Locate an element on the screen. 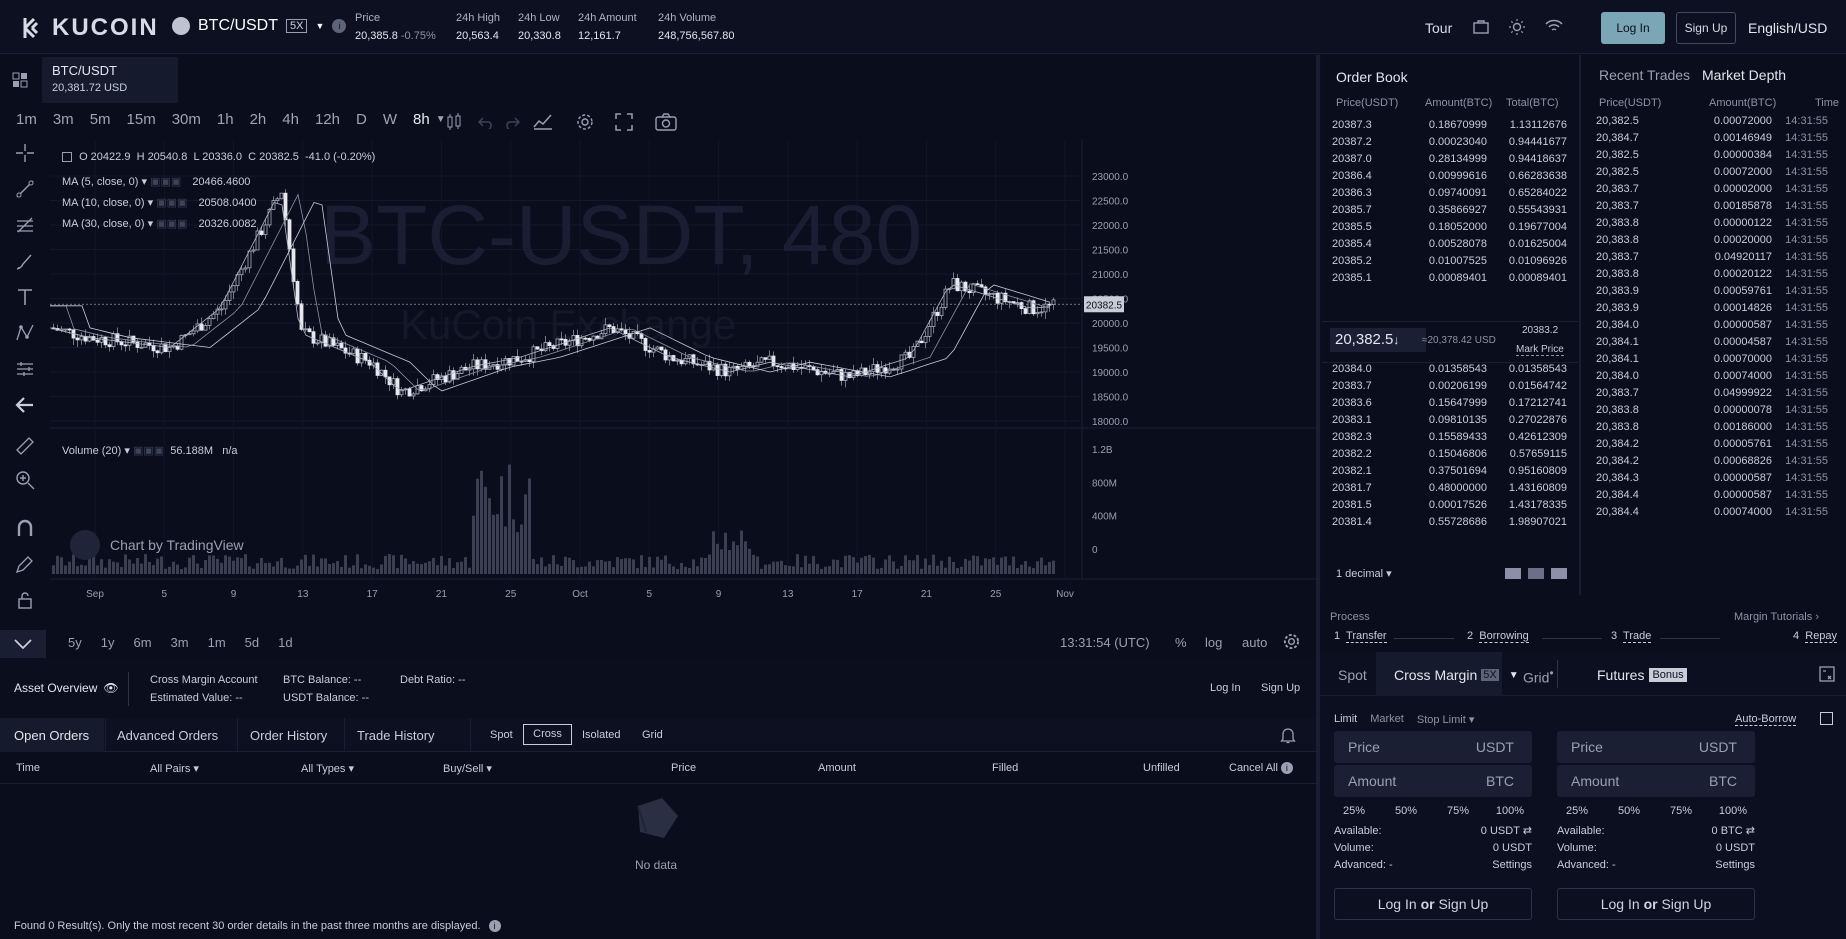 The image size is (1846, 939). tab-market-depth: Market Depth is located at coordinates (1744, 75).